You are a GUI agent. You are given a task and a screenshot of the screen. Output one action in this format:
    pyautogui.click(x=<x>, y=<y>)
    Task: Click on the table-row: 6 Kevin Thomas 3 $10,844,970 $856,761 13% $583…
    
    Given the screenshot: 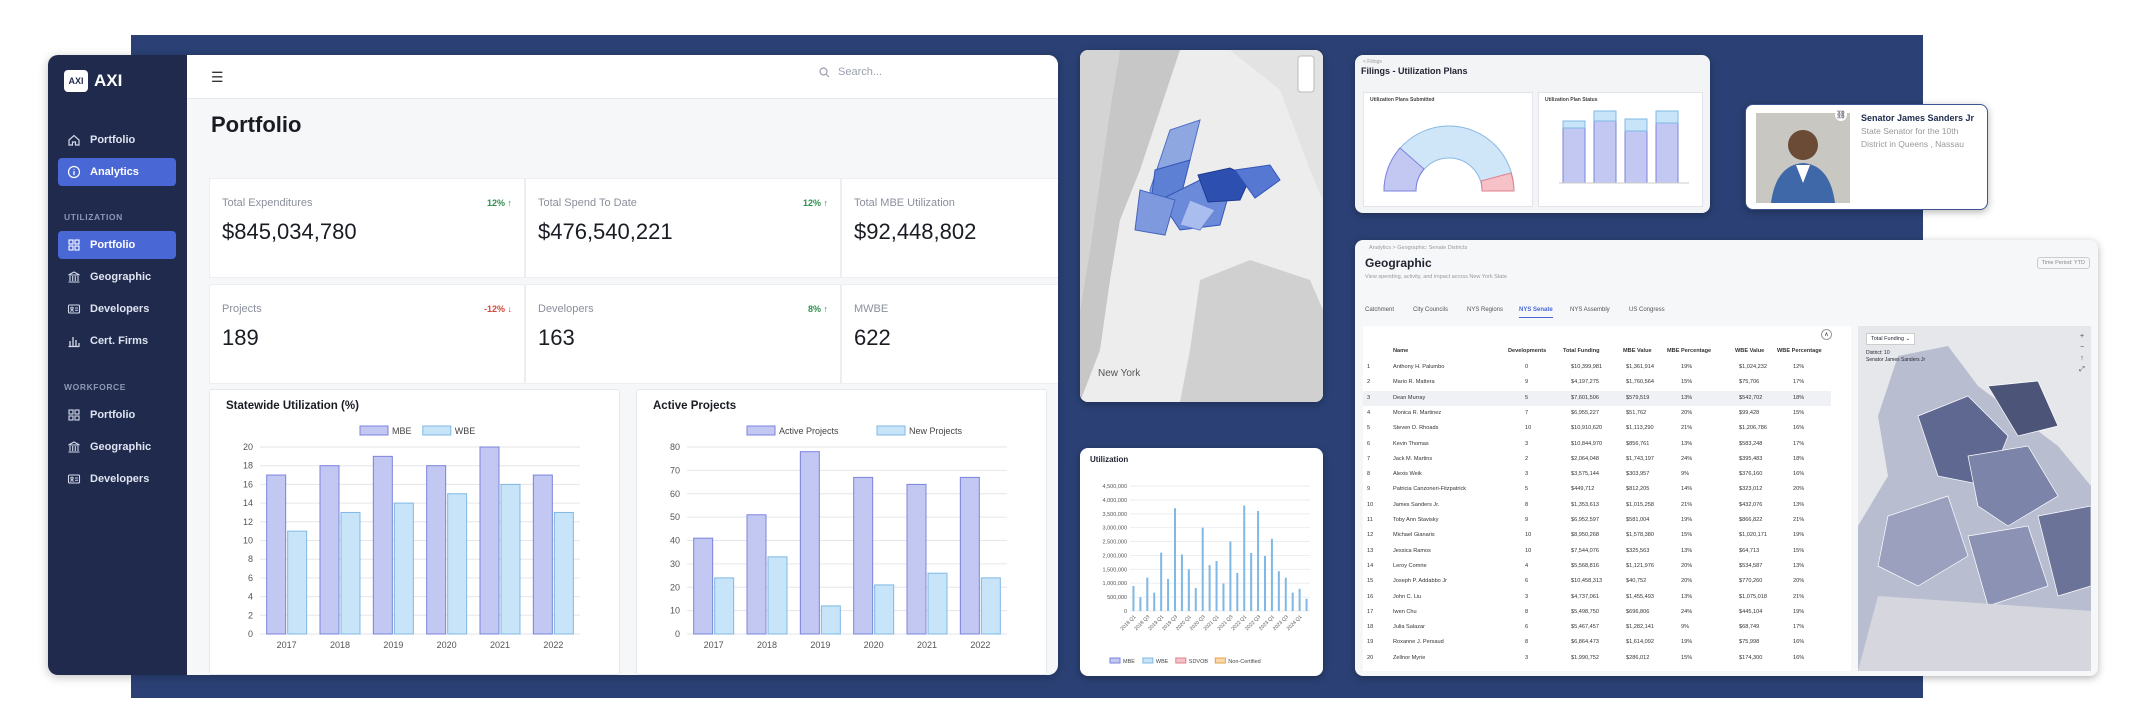 What is the action you would take?
    pyautogui.click(x=1597, y=444)
    